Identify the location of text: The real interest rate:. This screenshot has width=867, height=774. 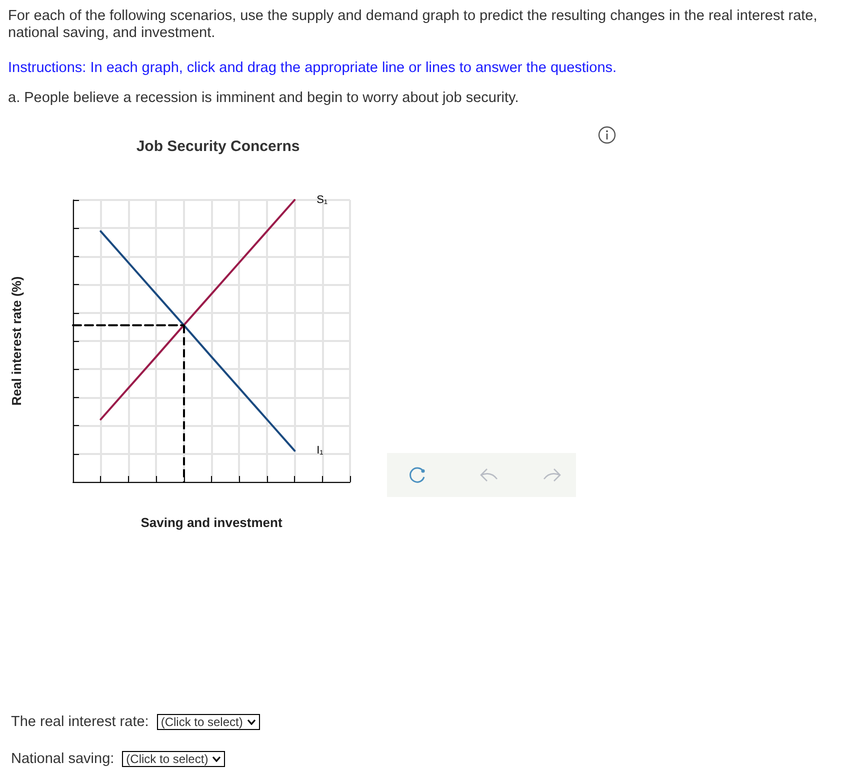
(80, 722).